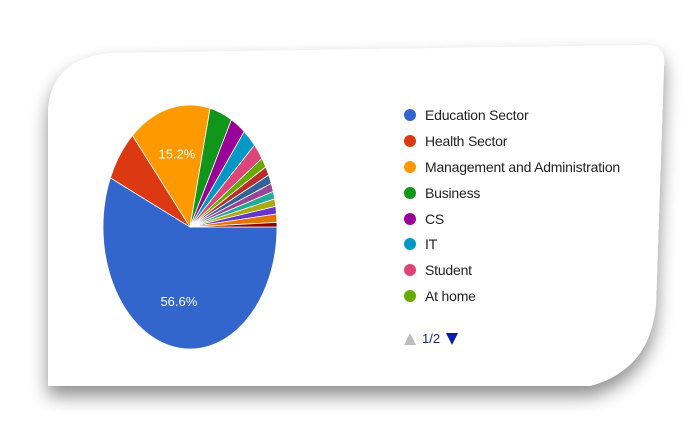 The image size is (688, 430). What do you see at coordinates (431, 244) in the screenshot?
I see `legend-label: IT` at bounding box center [431, 244].